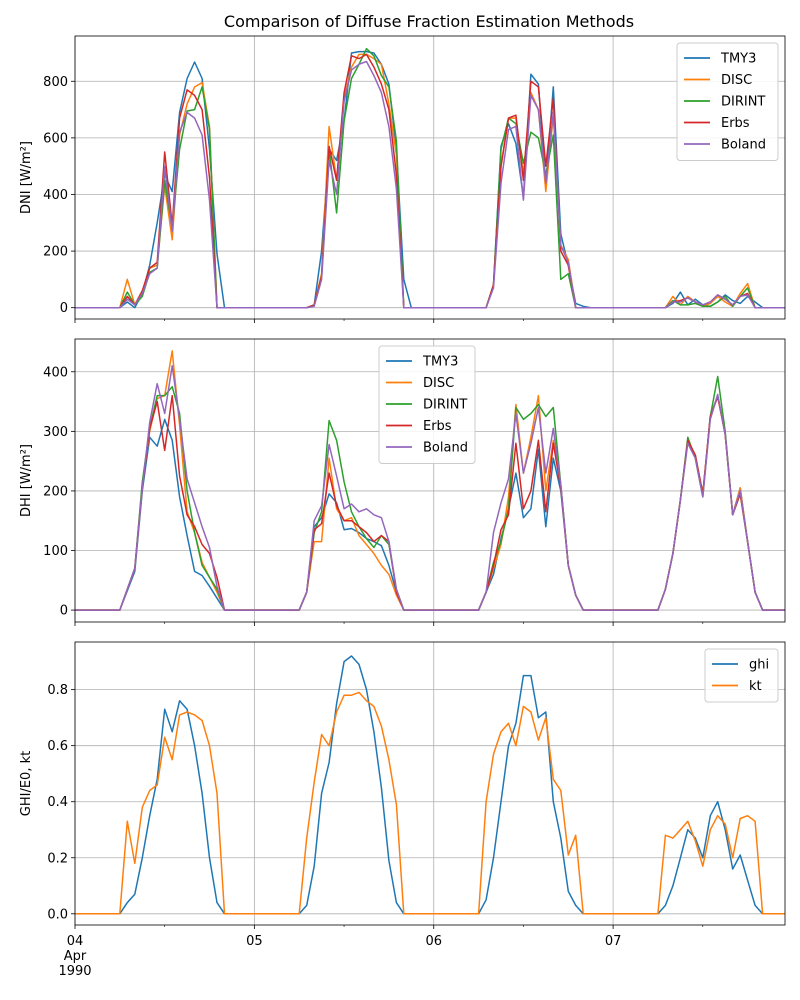  I want to click on y-axis-label: GHI/E0, kt, so click(26, 783).